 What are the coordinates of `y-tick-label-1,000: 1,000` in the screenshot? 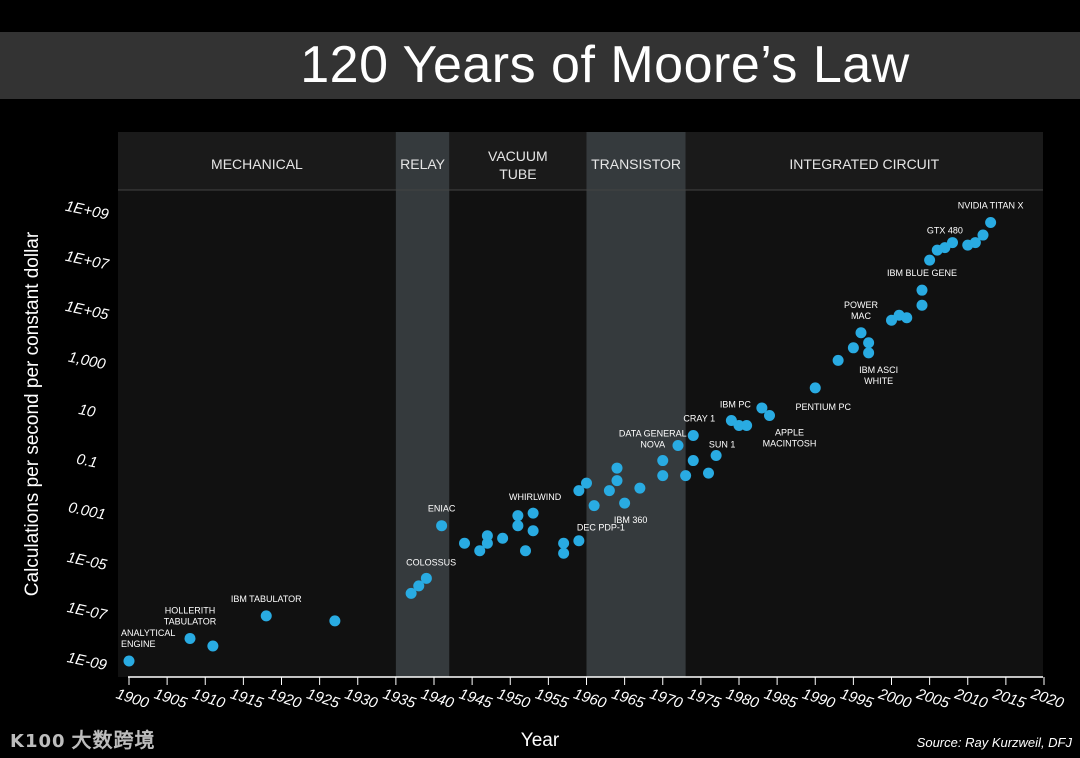 It's located at (87, 361).